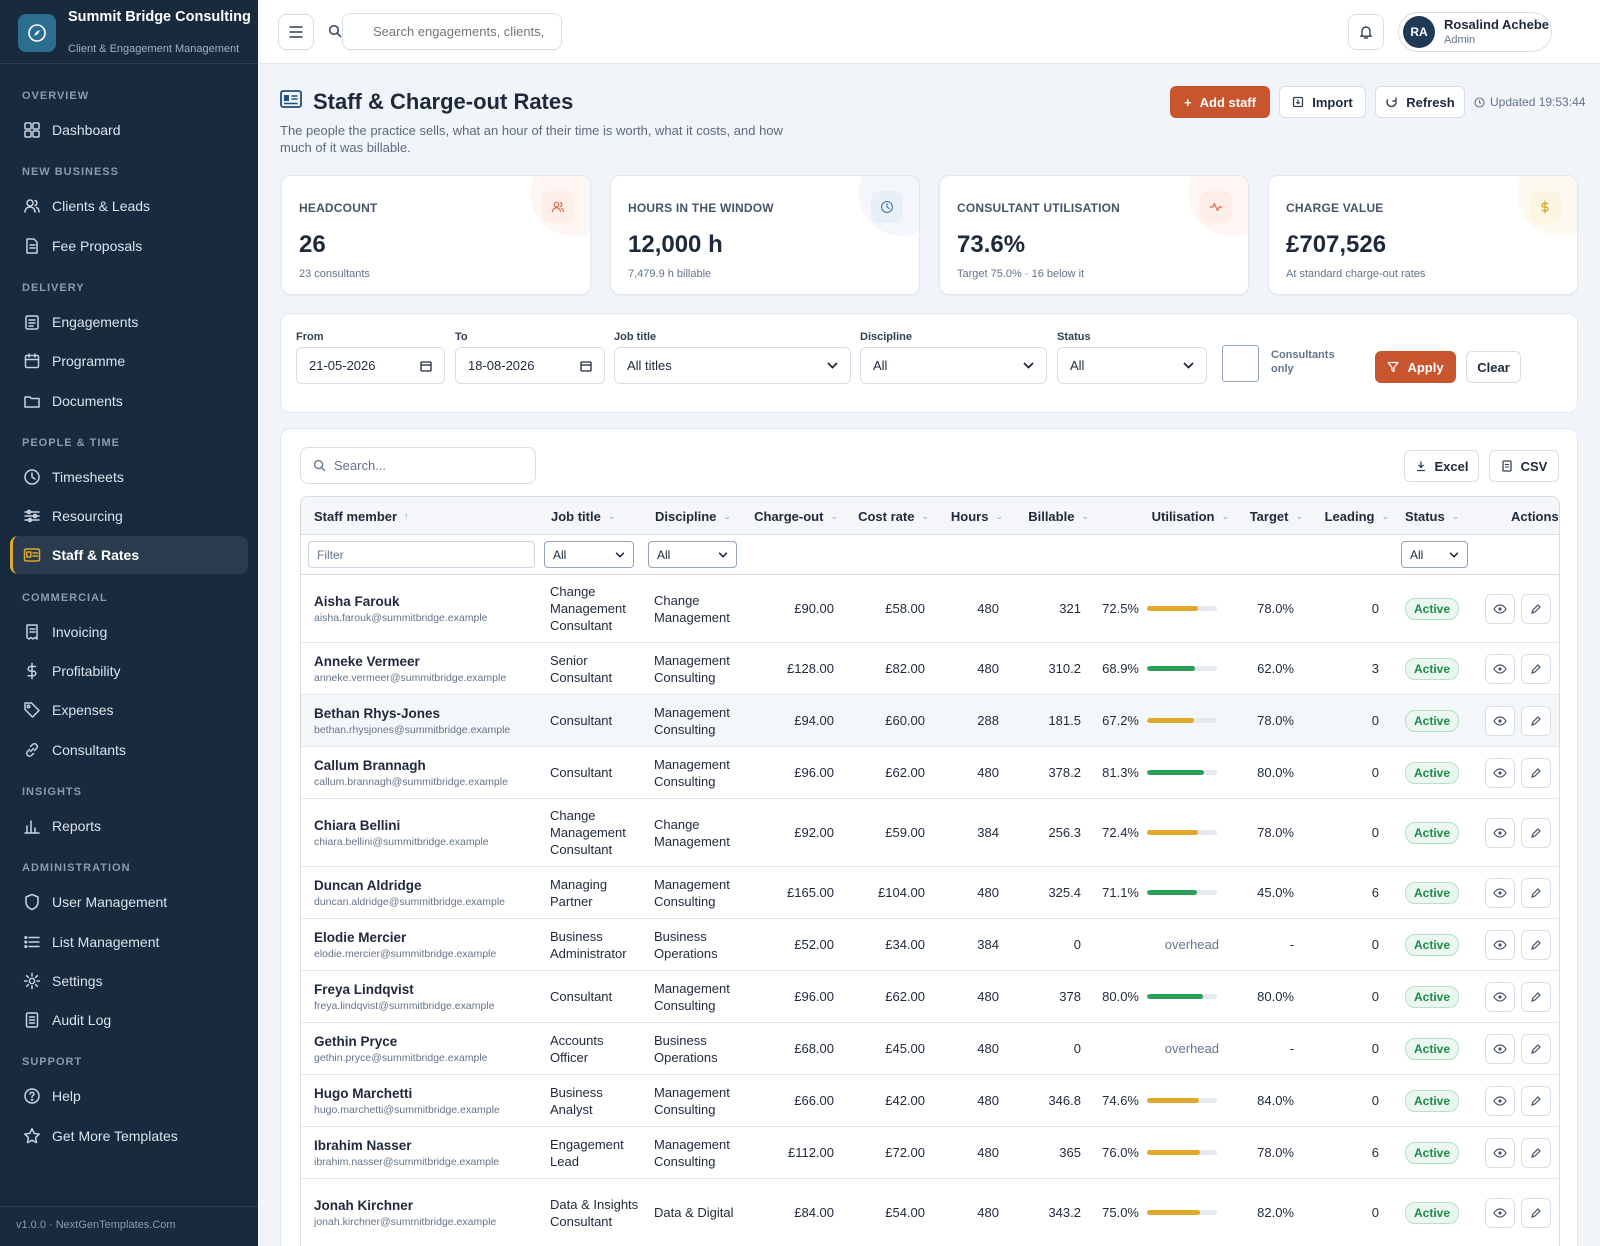  I want to click on status-filter-select: All, so click(1434, 554).